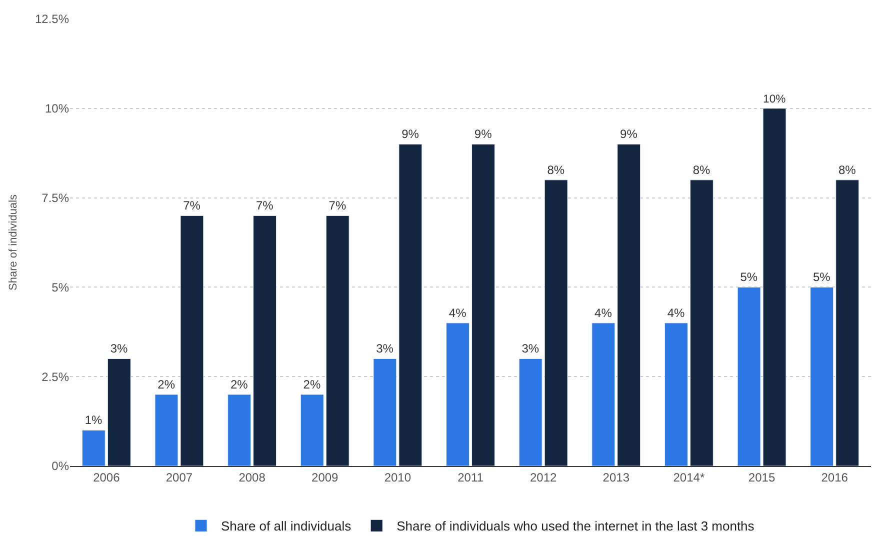 The image size is (886, 553). Describe the element at coordinates (93, 420) in the screenshot. I see `data-label: 1%` at that location.